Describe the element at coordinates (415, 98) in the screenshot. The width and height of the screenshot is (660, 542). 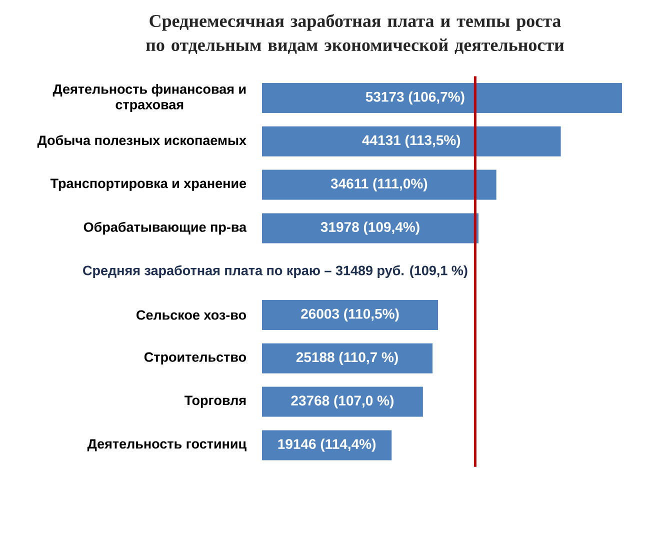
I see `data-label: 53173 (106,7%)` at that location.